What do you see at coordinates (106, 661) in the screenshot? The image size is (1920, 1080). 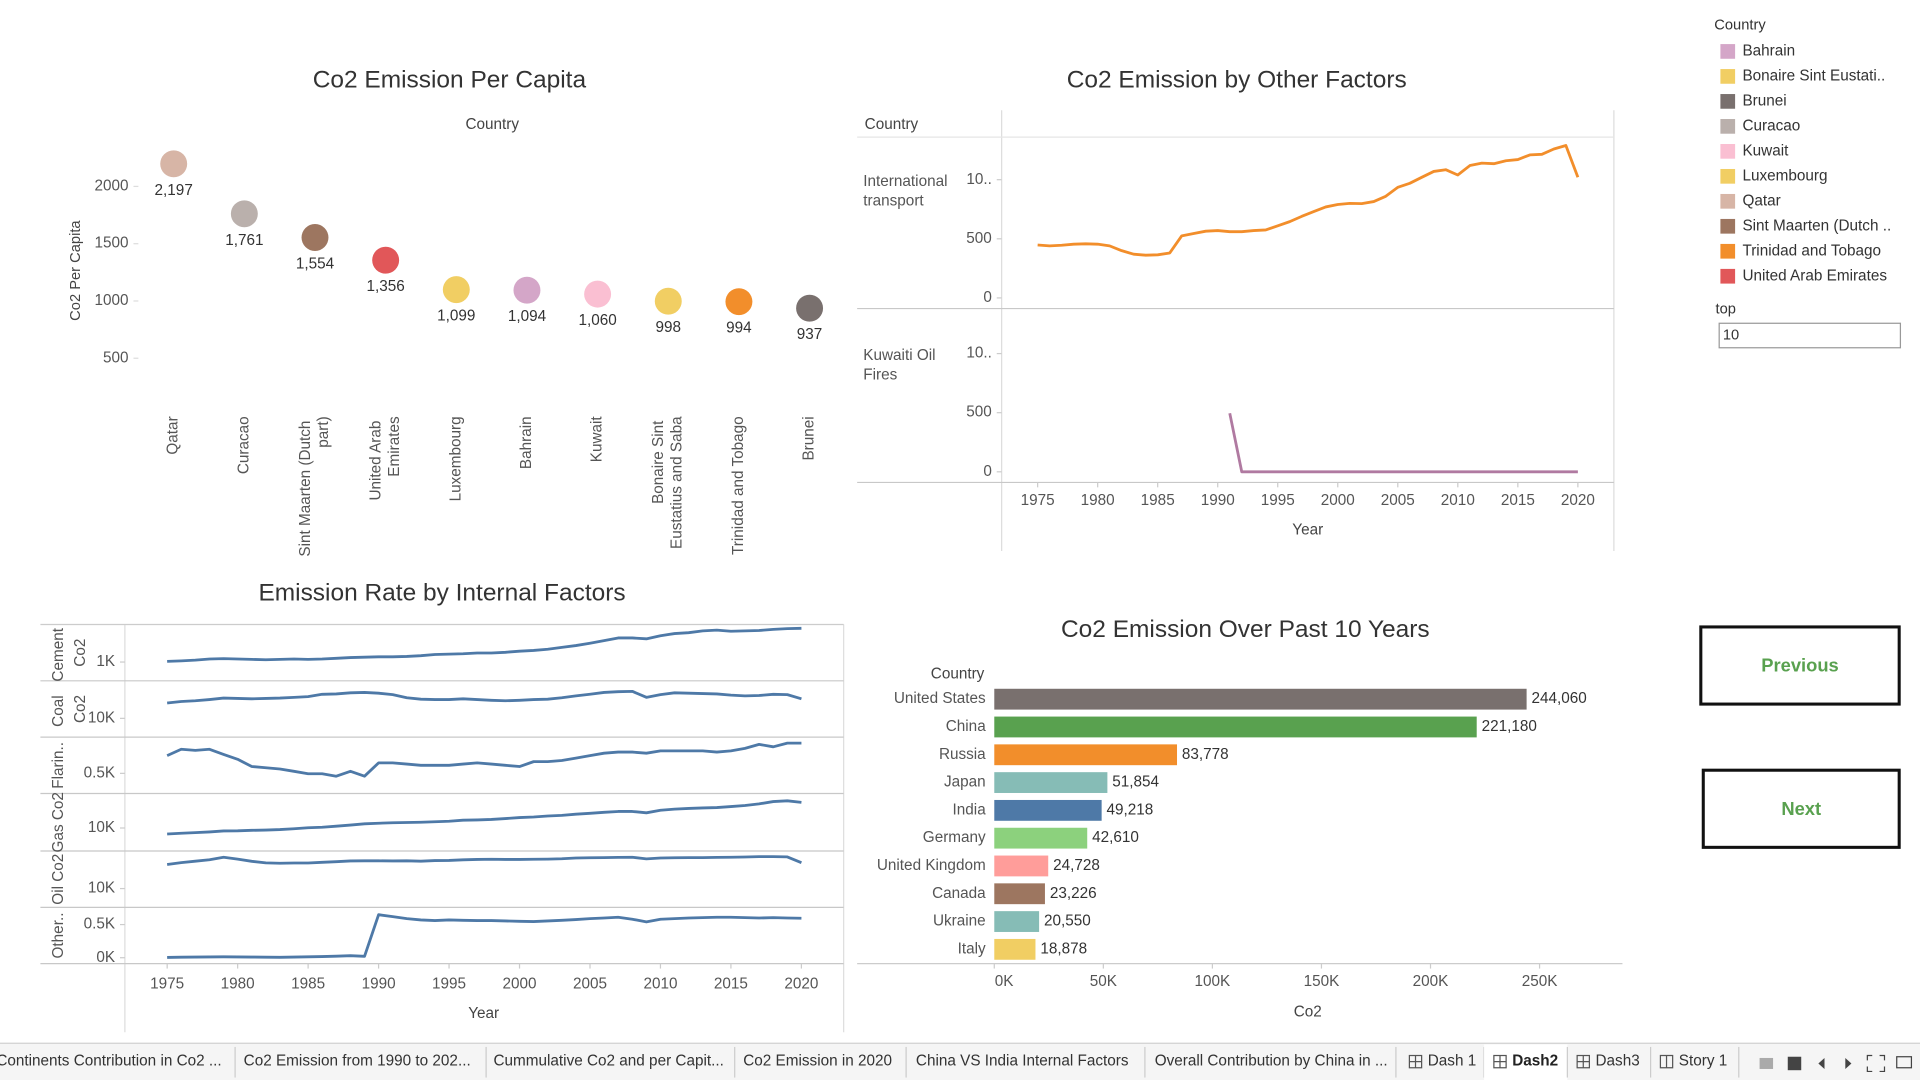 I see `y-tick-label: 1K` at bounding box center [106, 661].